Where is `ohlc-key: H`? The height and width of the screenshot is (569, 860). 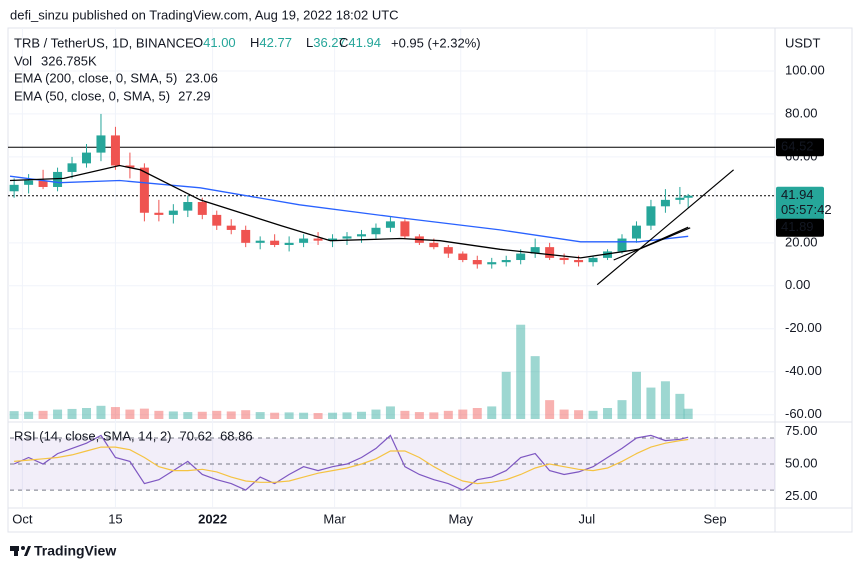
ohlc-key: H is located at coordinates (254, 42).